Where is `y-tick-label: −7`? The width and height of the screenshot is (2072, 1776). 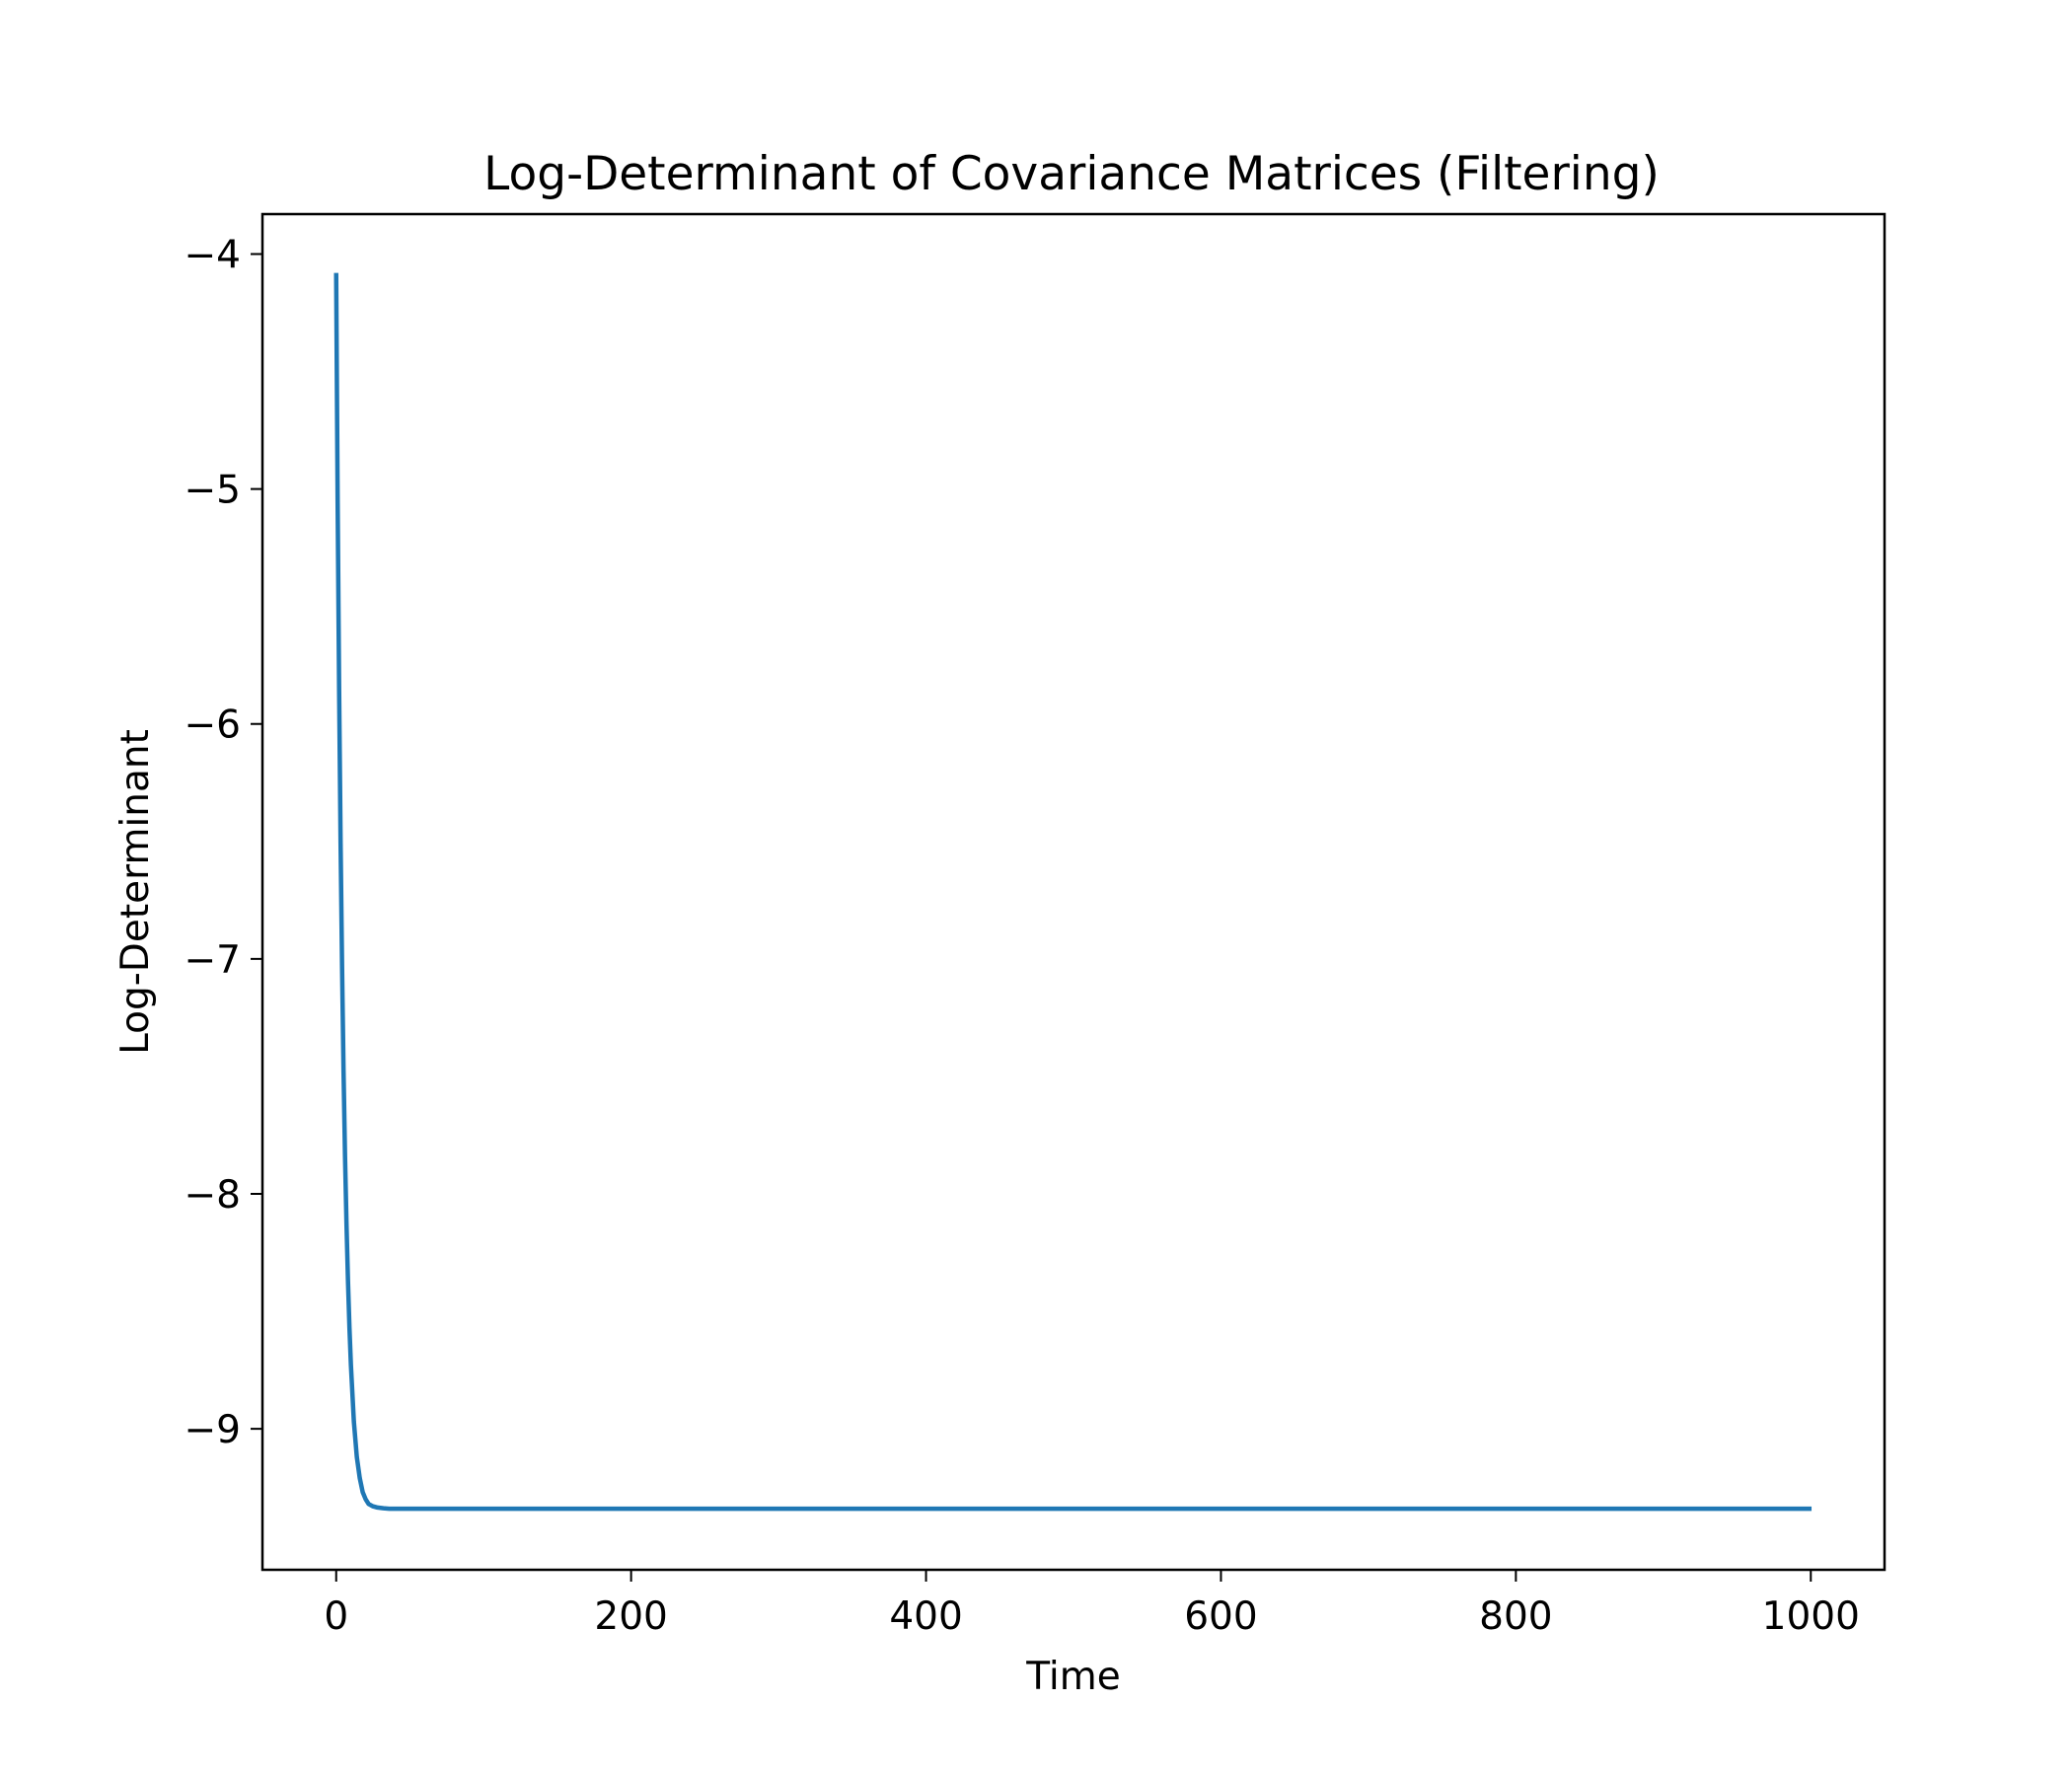
y-tick-label: −7 is located at coordinates (214, 961).